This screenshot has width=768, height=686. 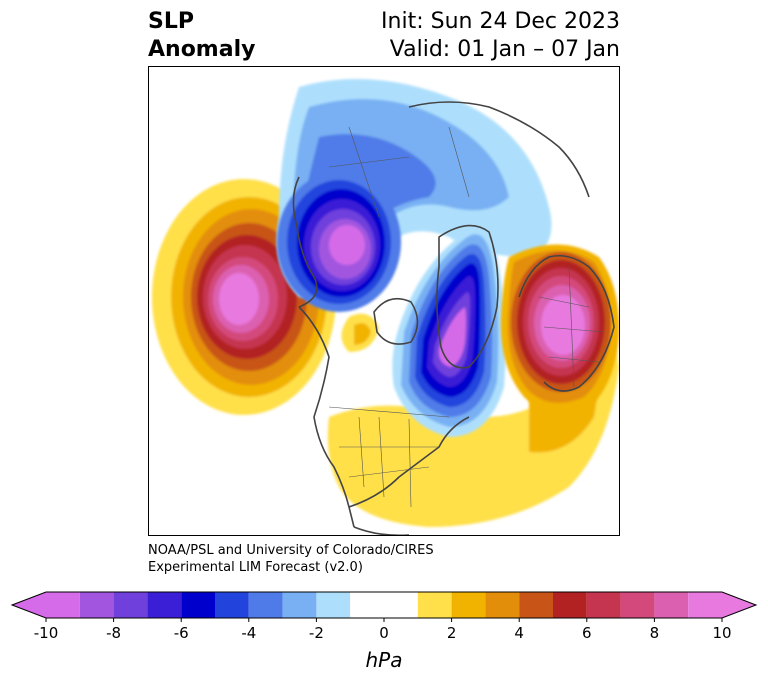 I want to click on colorbar-tick-label: -2, so click(x=316, y=633).